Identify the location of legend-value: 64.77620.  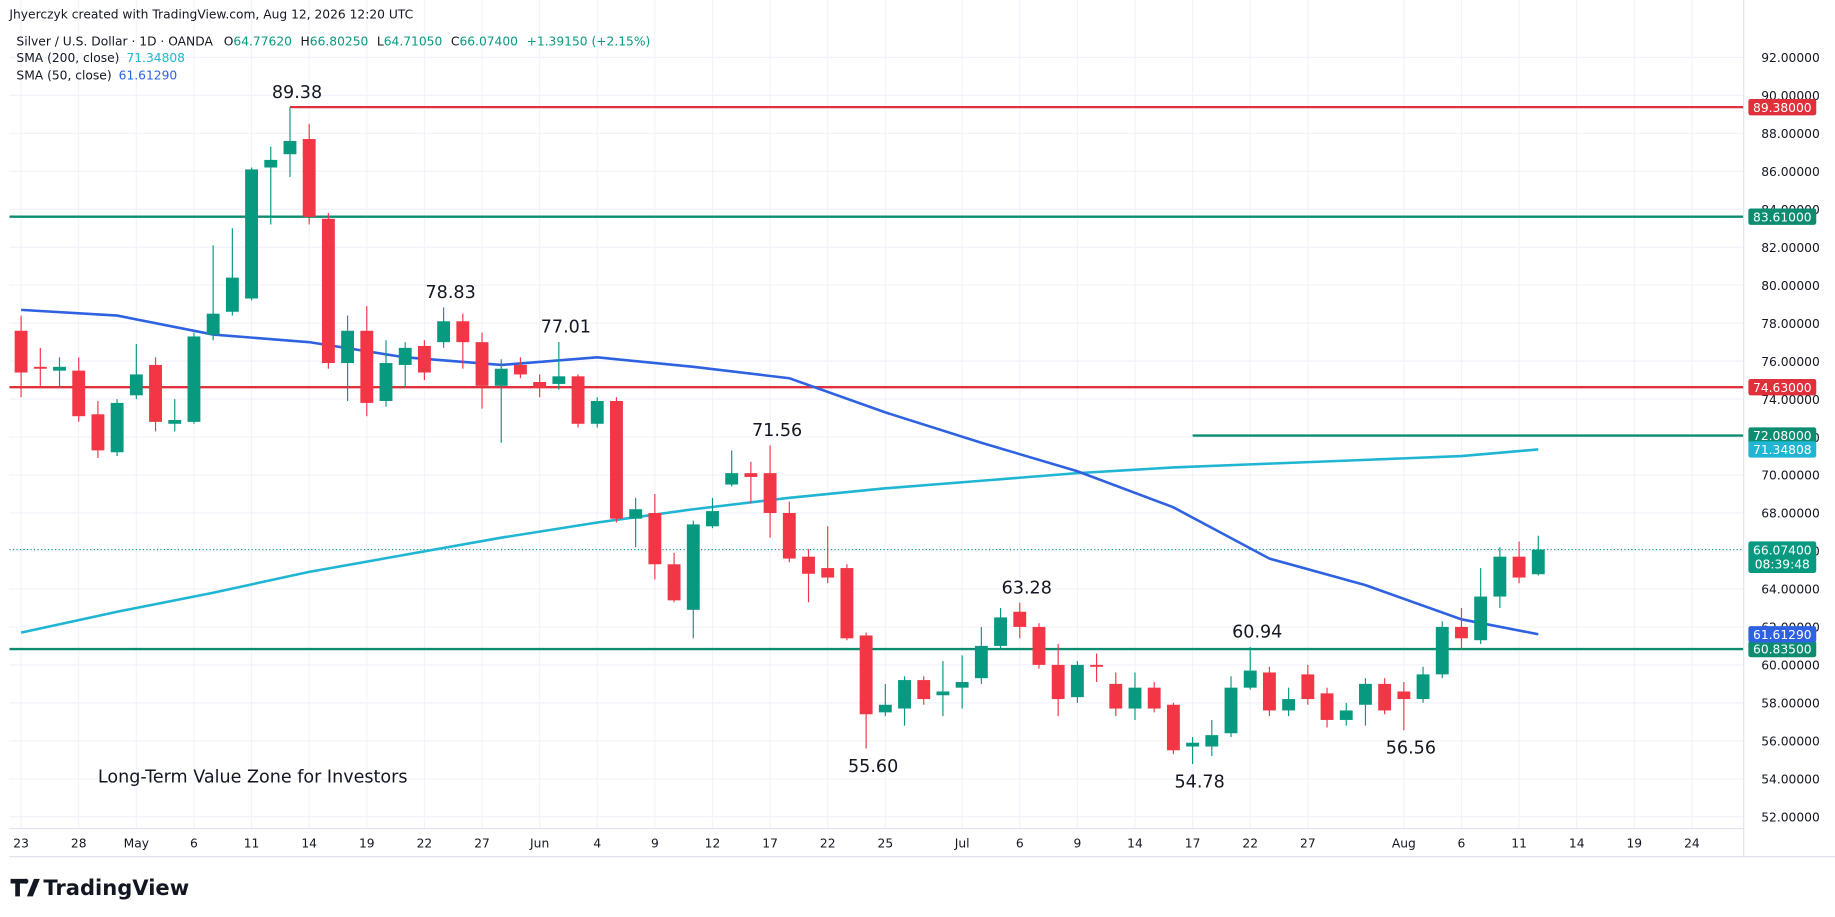
(262, 42).